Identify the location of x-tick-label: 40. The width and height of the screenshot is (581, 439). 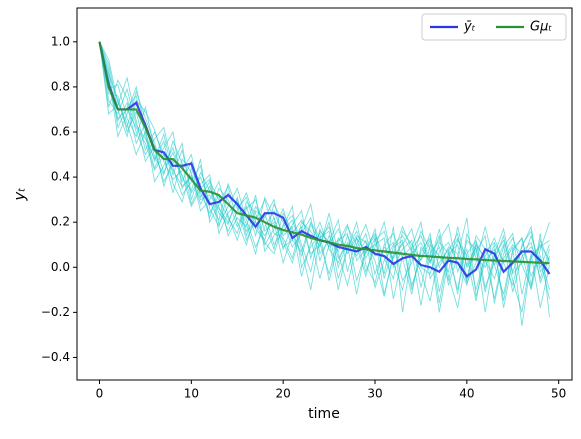
(466, 394).